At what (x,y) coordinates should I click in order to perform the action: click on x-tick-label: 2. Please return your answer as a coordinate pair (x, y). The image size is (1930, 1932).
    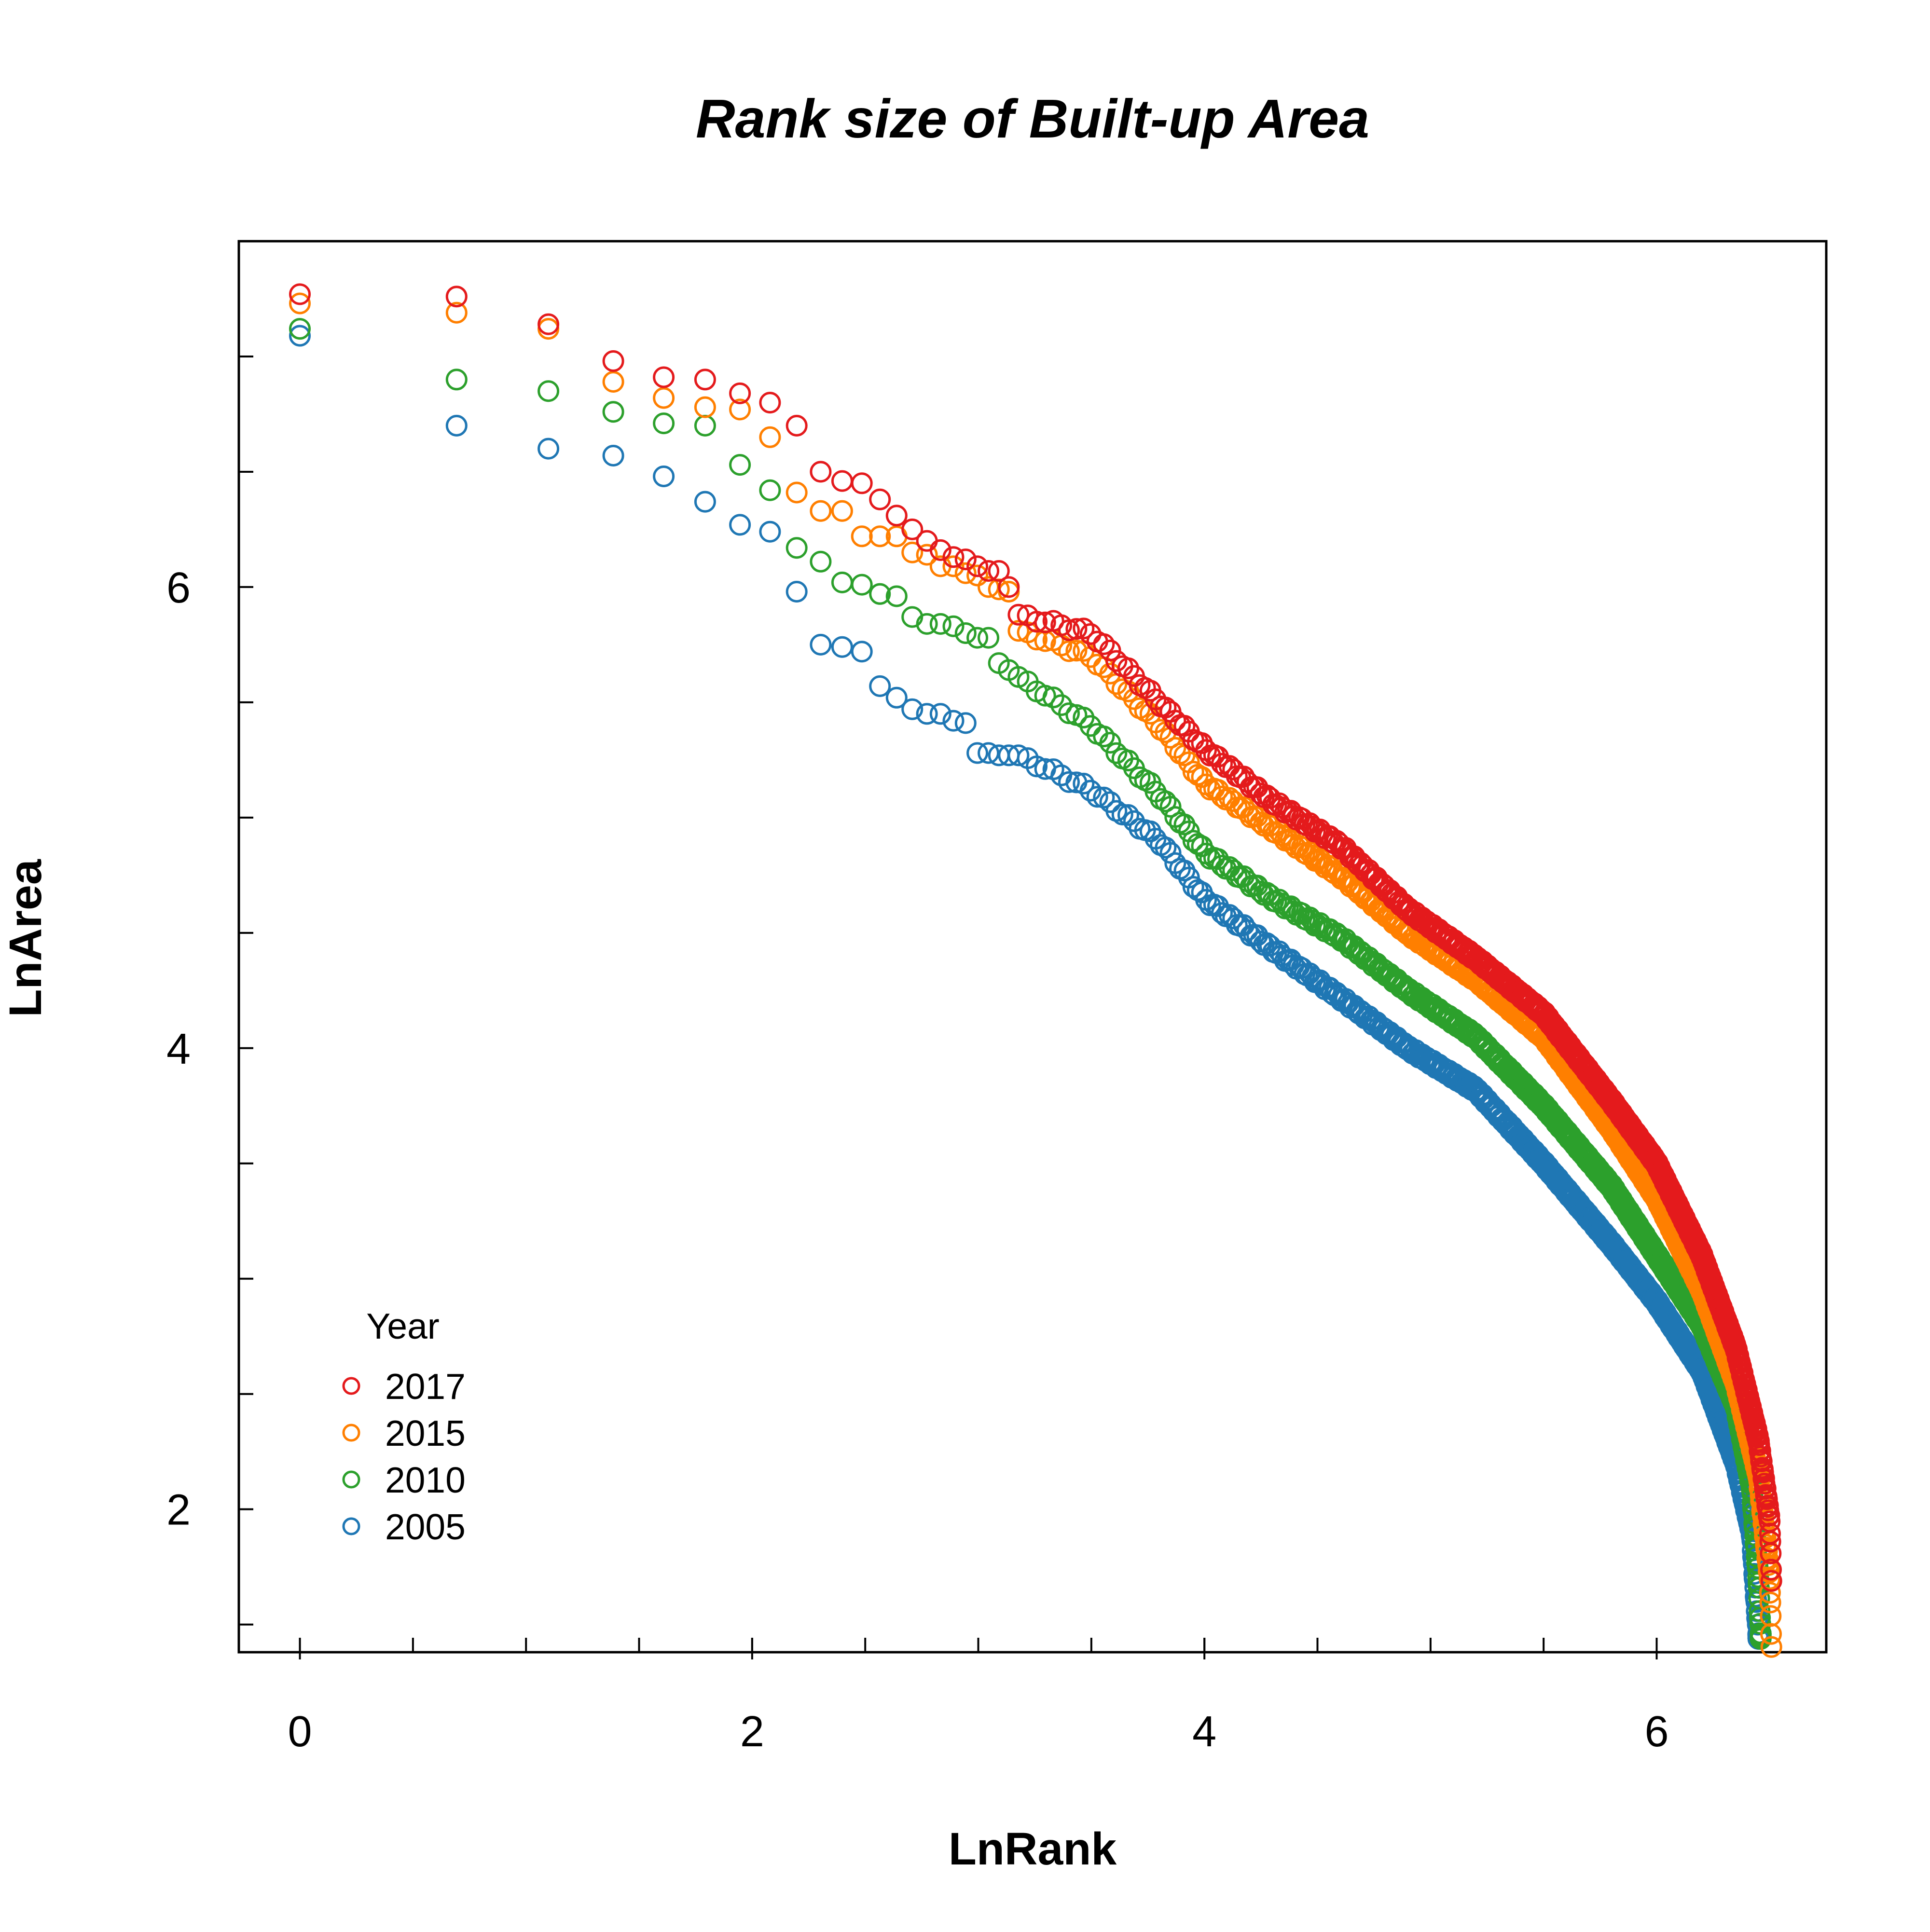
    Looking at the image, I should click on (752, 1732).